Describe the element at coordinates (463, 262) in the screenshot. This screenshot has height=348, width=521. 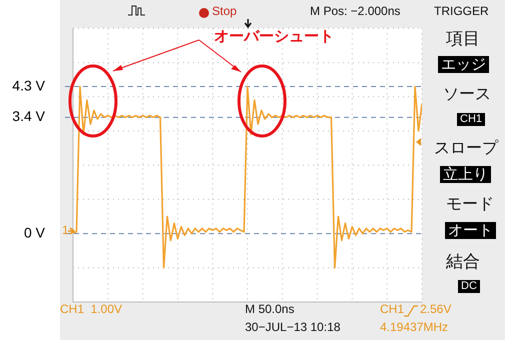
I see `text: 結合` at that location.